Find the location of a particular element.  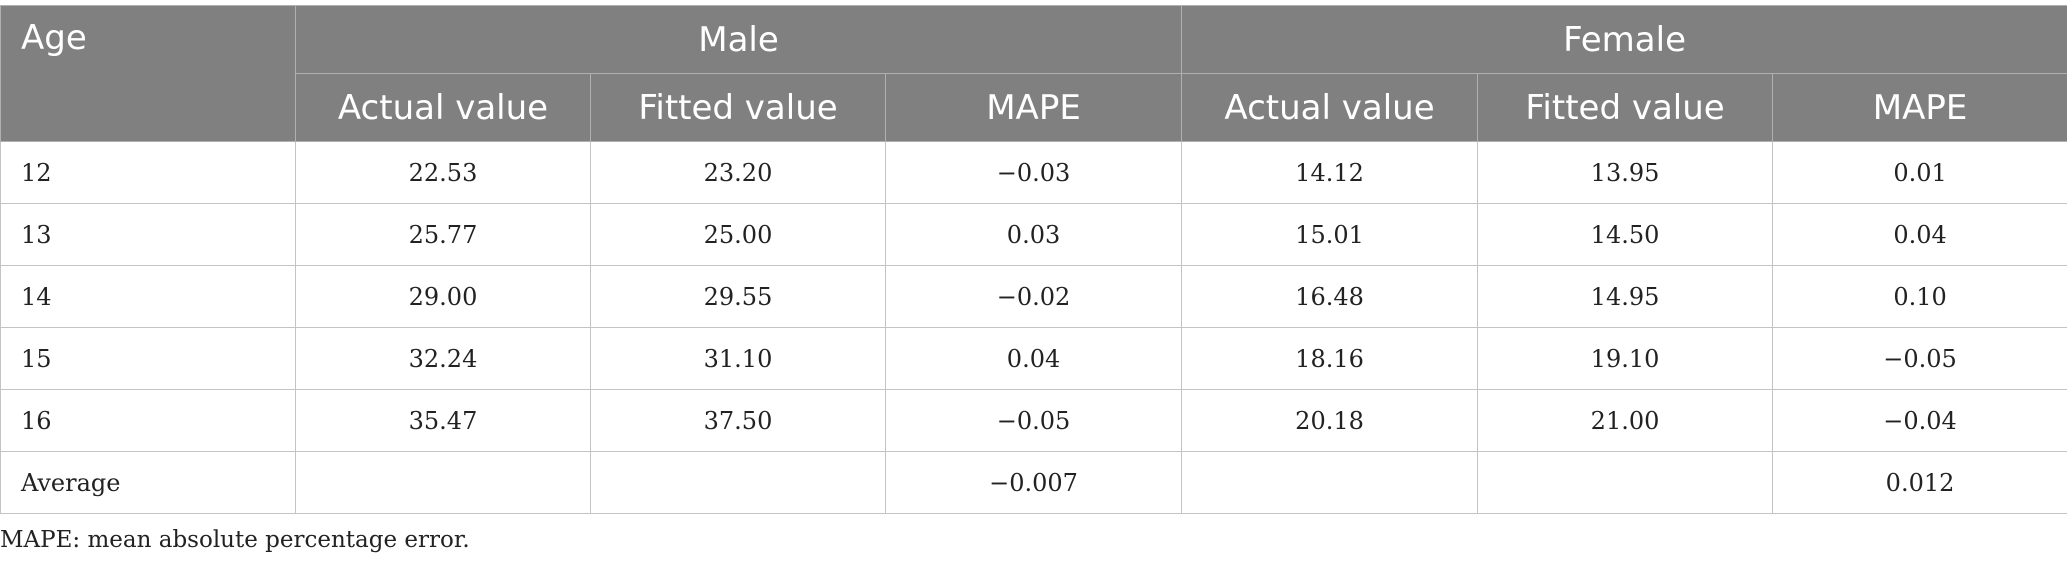

male-fitted-cell: 37.50 is located at coordinates (738, 420).